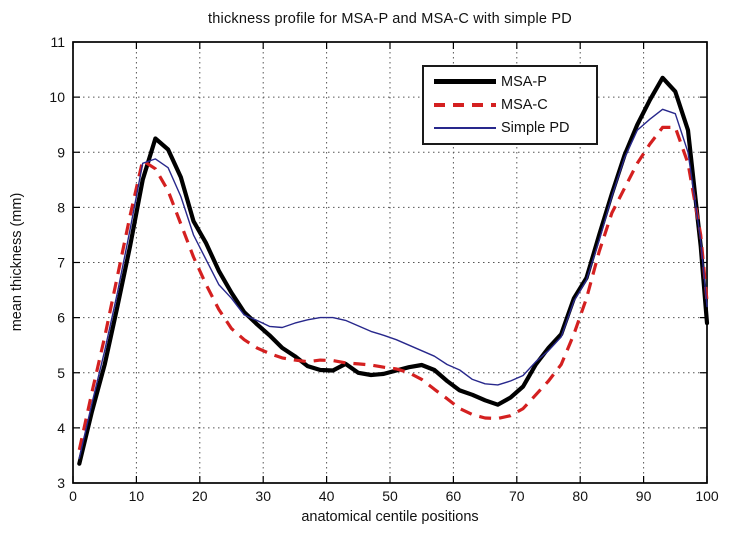 This screenshot has width=741, height=538. Describe the element at coordinates (61, 318) in the screenshot. I see `y-tick-label: 6` at that location.